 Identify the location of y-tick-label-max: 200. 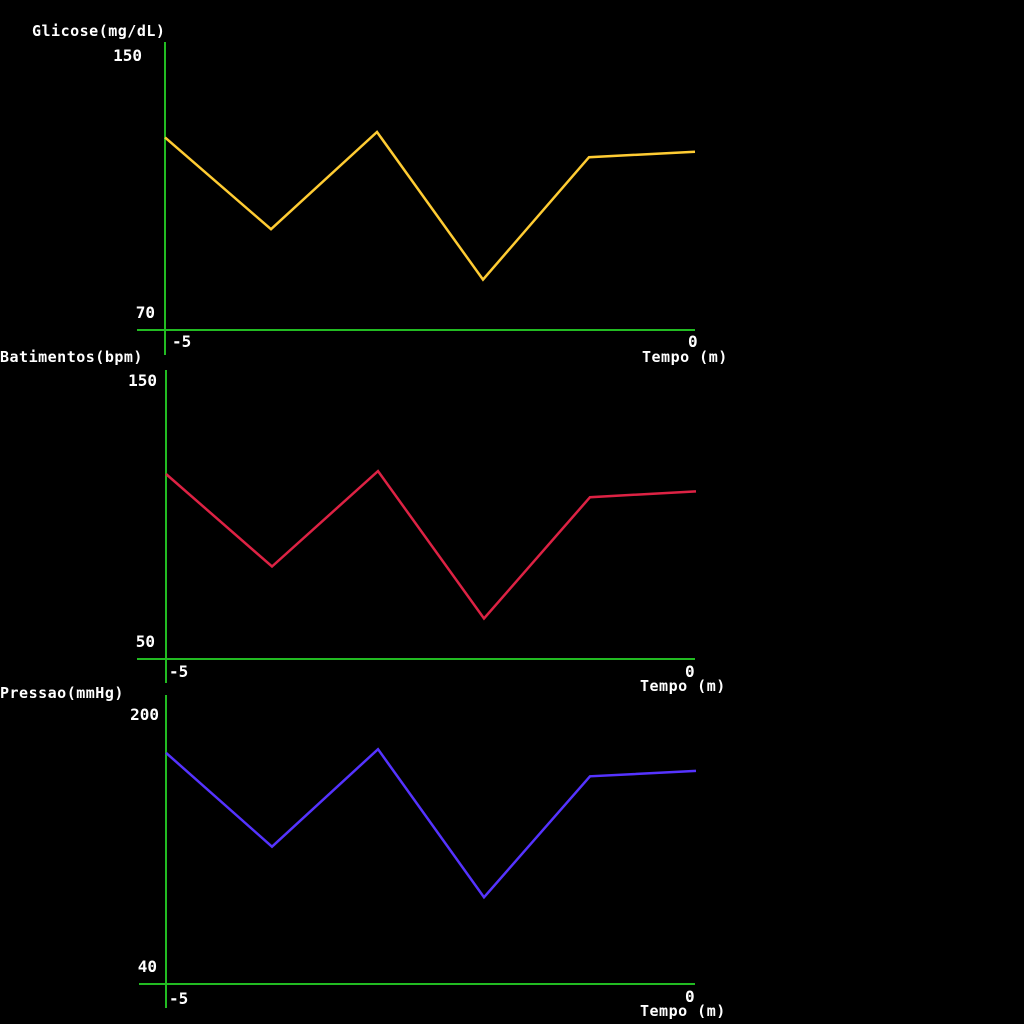
(144, 714).